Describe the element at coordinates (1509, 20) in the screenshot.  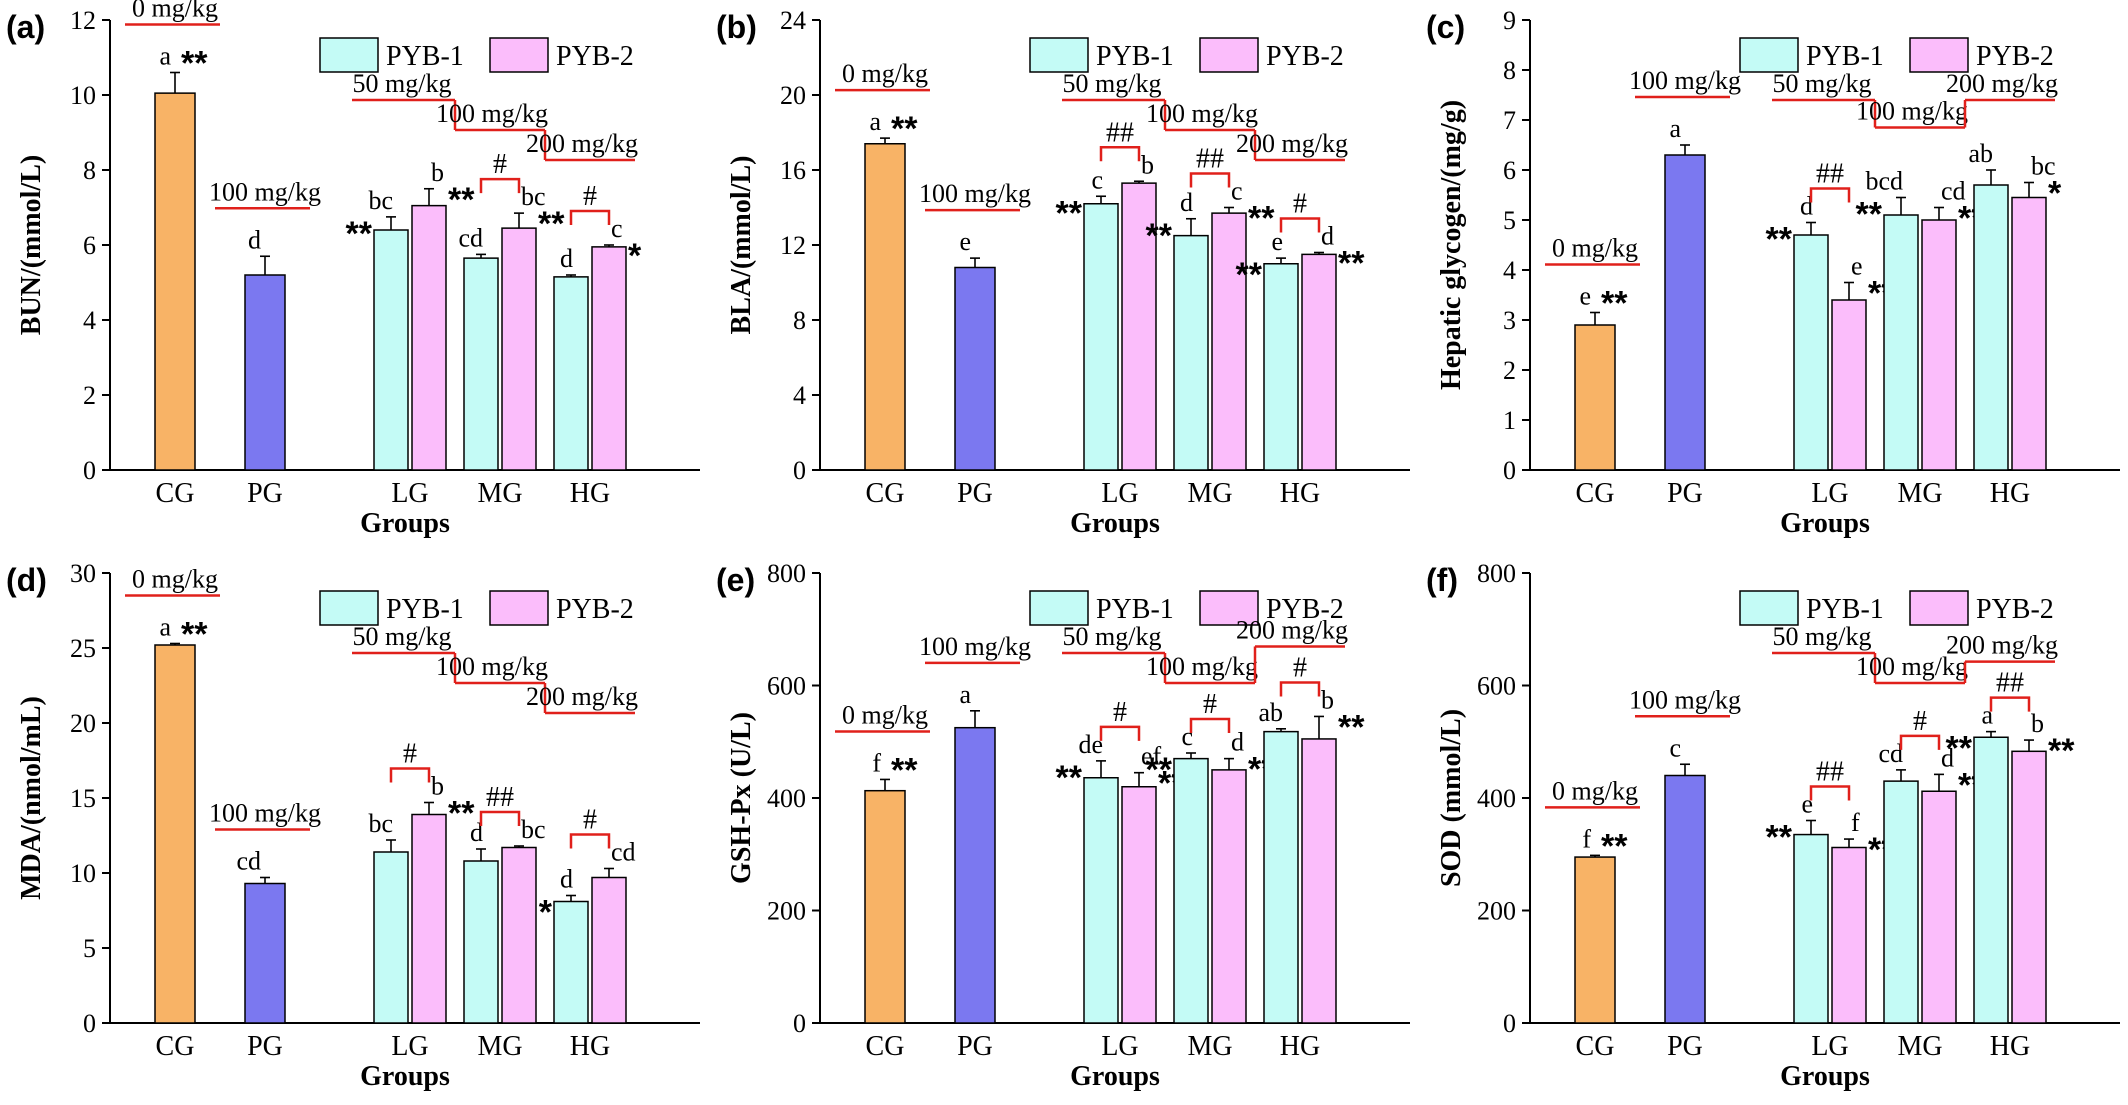
I see `y-tick-label: 9` at that location.